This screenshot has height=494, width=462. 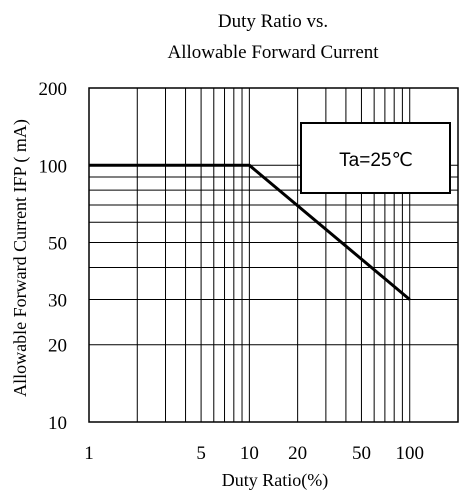 What do you see at coordinates (20, 258) in the screenshot?
I see `y-axis-label: Allowable Forward Current IFP ( mA)` at bounding box center [20, 258].